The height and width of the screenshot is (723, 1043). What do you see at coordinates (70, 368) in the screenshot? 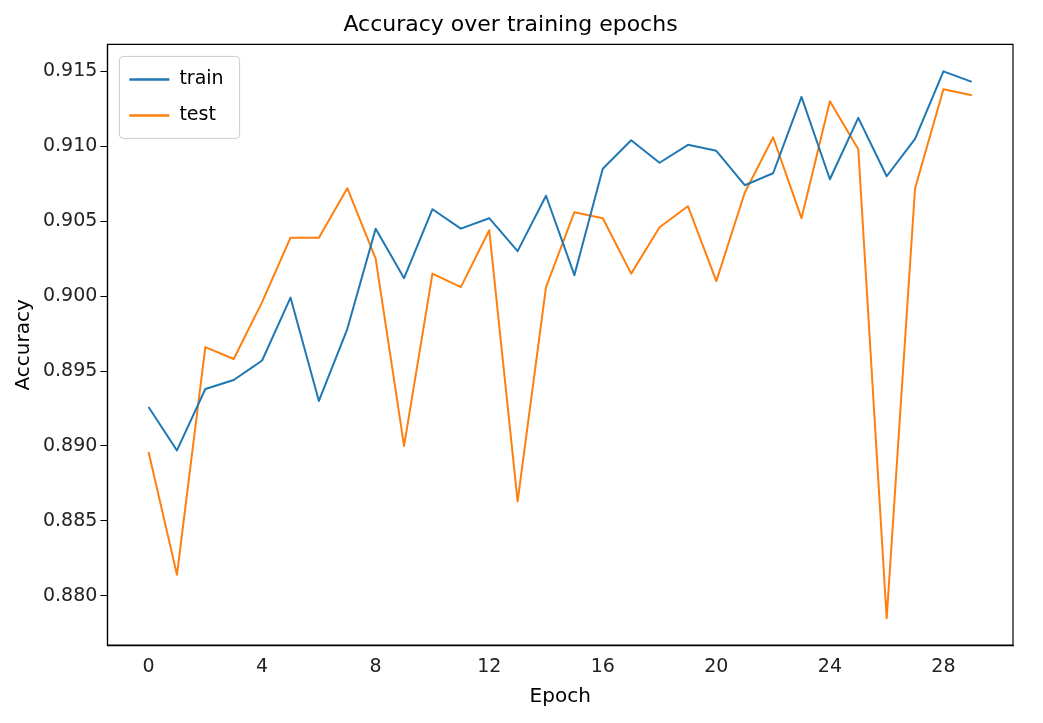
I see `y-tick-label: 0.895` at bounding box center [70, 368].